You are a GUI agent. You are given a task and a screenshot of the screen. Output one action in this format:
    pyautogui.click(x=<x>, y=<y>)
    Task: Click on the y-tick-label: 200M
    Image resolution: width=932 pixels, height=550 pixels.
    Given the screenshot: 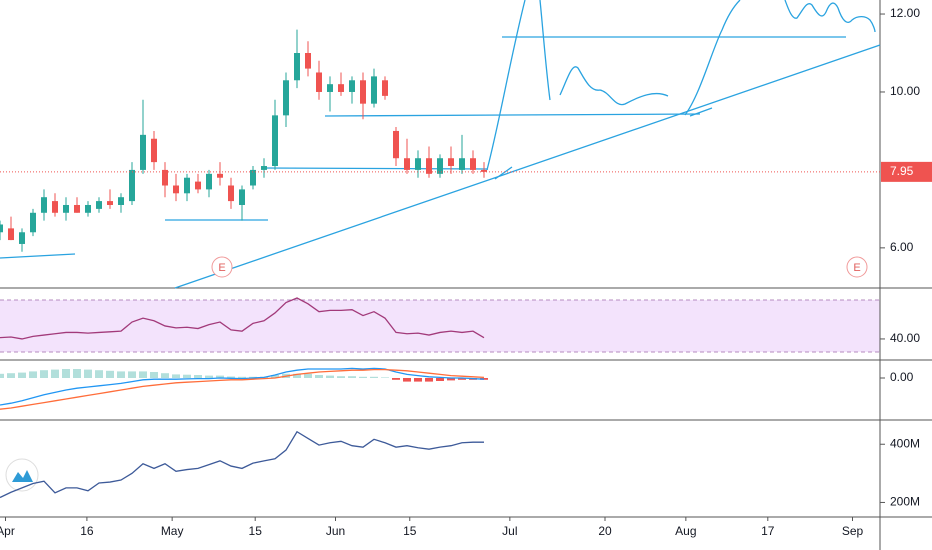 What is the action you would take?
    pyautogui.click(x=905, y=502)
    